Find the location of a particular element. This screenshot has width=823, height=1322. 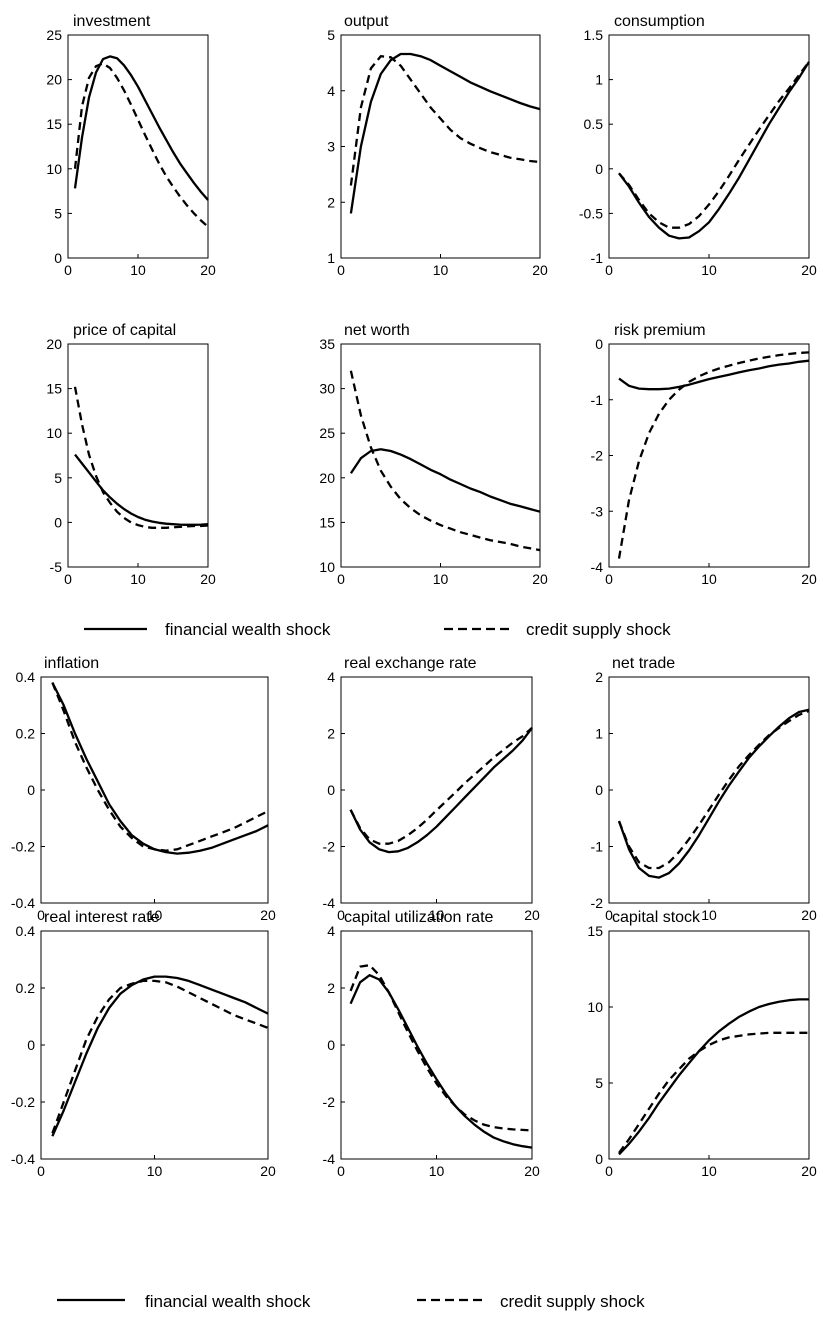

panel-title: net worth is located at coordinates (377, 330).